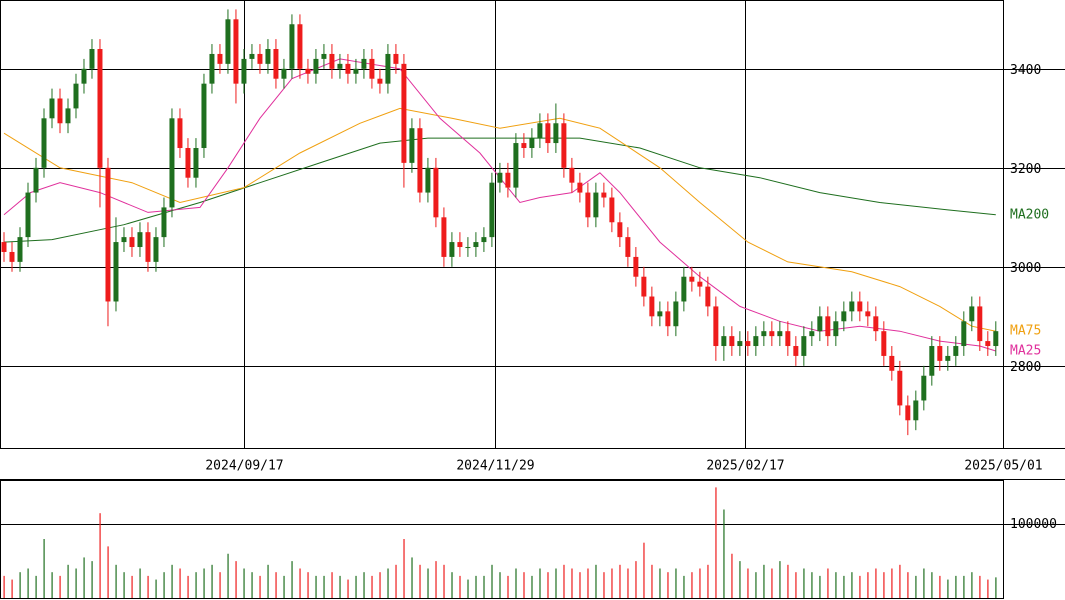  I want to click on y-tick-label: 100000, so click(1033, 524).